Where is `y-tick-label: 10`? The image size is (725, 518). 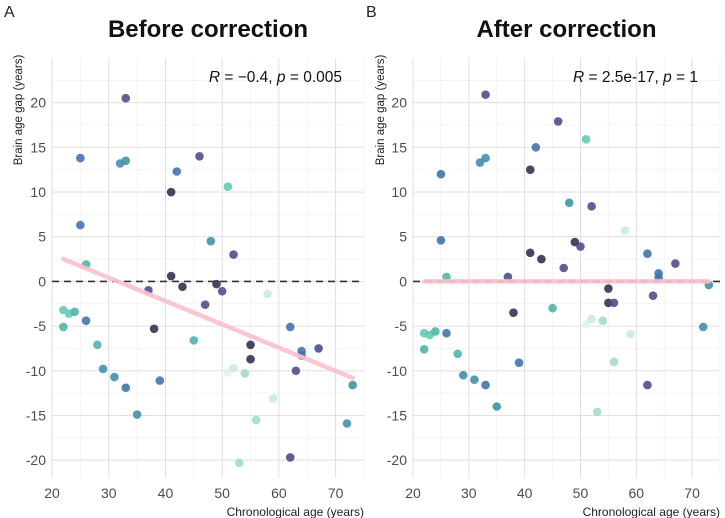
y-tick-label: 10 is located at coordinates (399, 192).